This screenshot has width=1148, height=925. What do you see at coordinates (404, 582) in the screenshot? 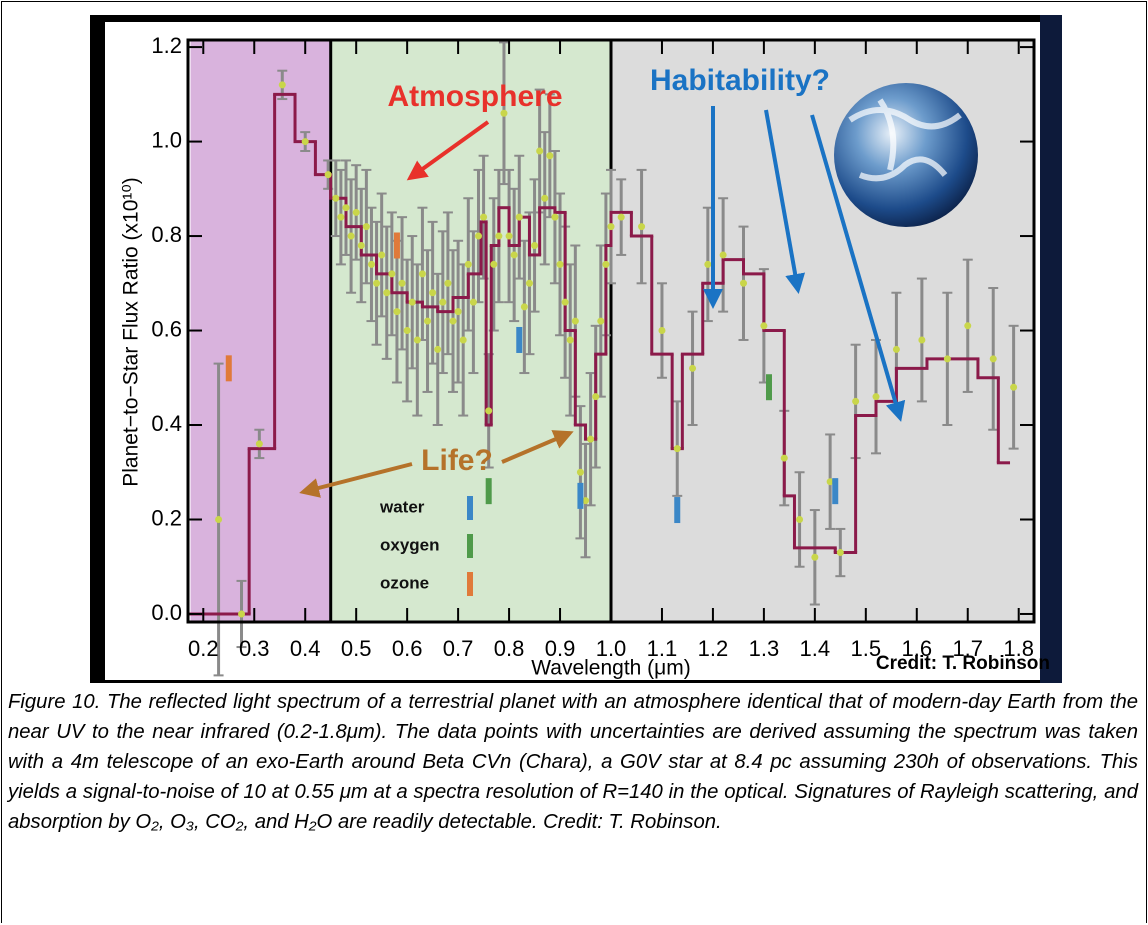
I see `legend-label: ozone` at bounding box center [404, 582].